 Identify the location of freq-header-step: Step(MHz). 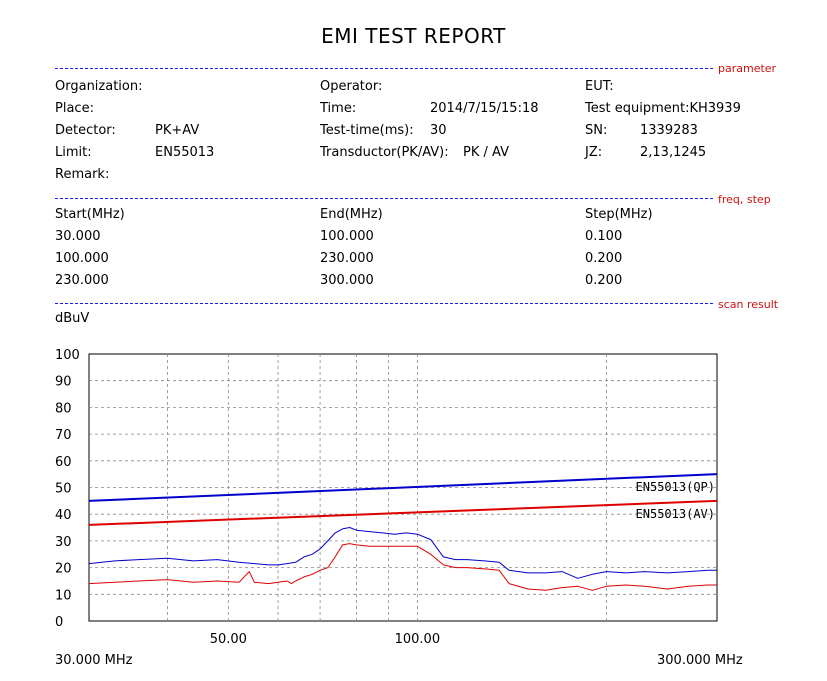
(619, 214).